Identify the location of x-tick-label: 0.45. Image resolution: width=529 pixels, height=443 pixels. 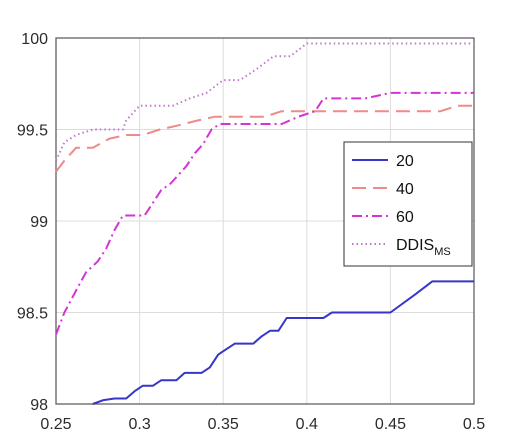
(390, 424).